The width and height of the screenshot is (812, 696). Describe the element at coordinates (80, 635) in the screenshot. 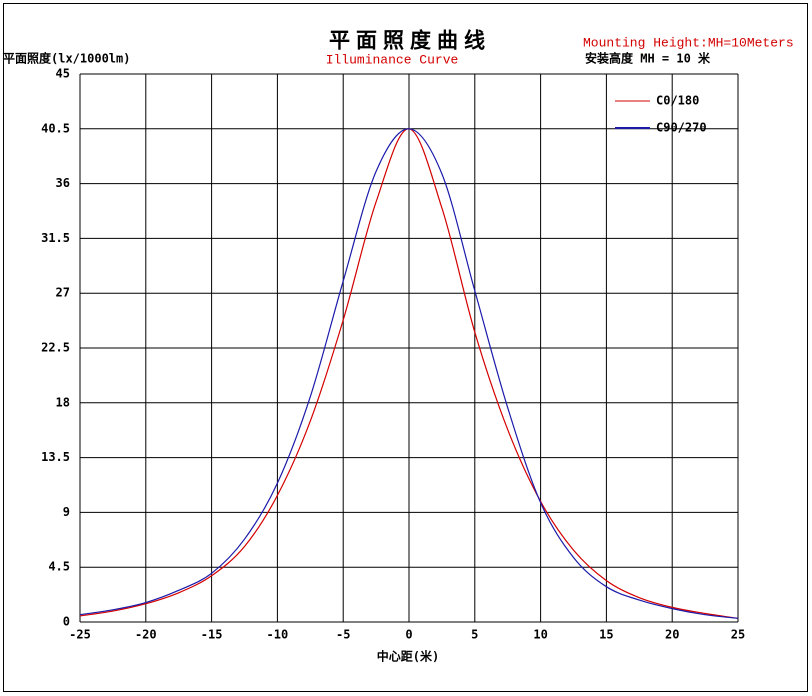

I see `x-tick-label: -25` at that location.